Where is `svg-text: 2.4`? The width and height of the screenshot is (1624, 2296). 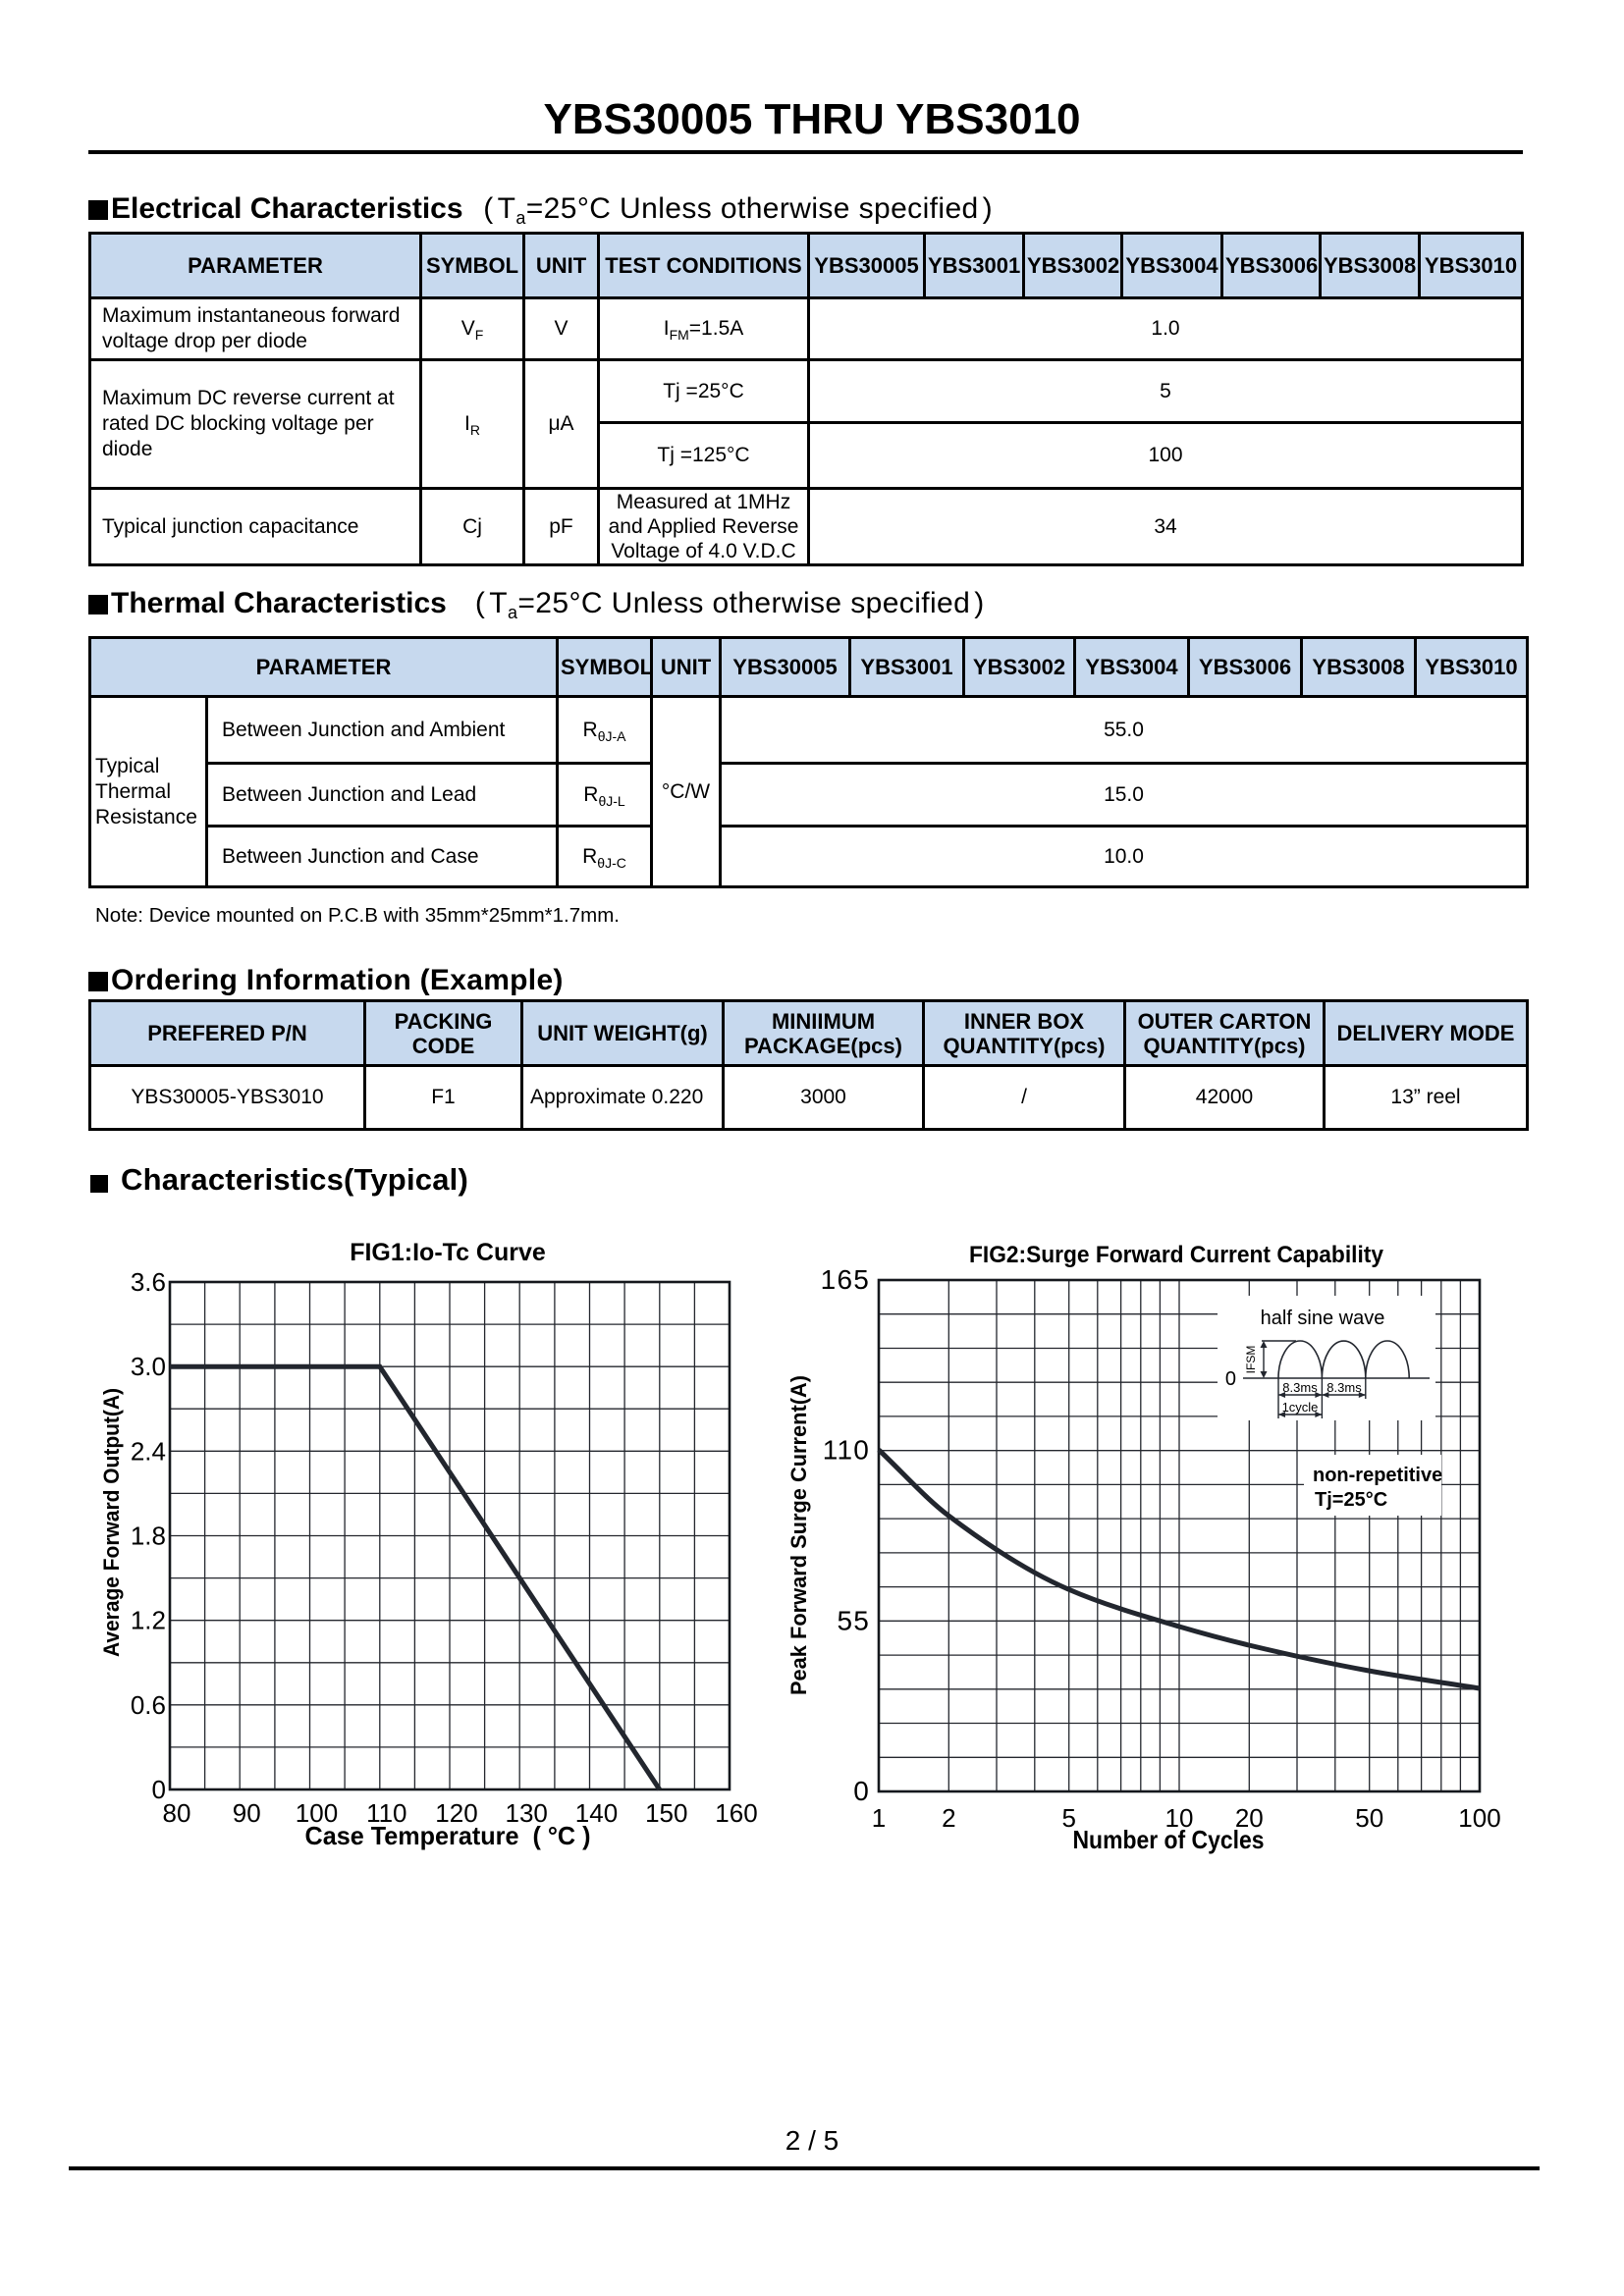 svg-text: 2.4 is located at coordinates (148, 1451).